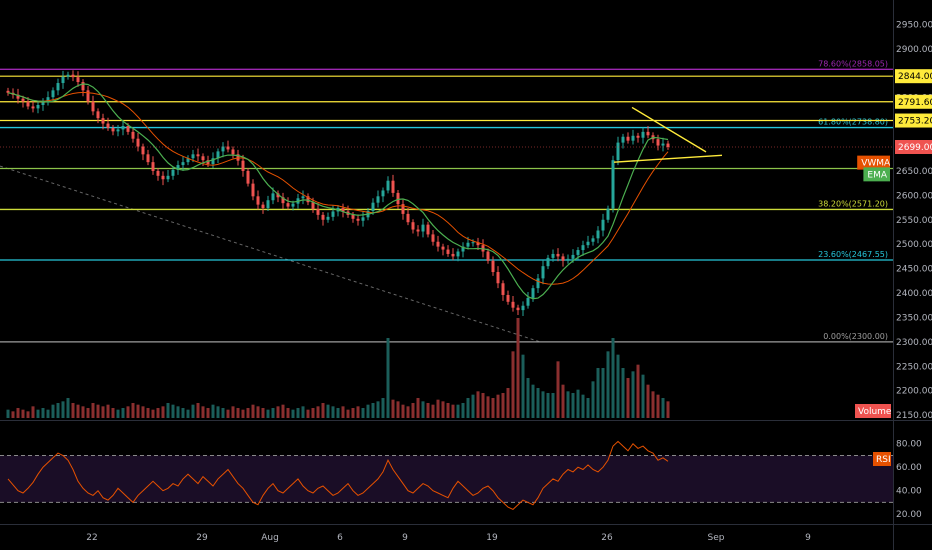 The width and height of the screenshot is (932, 550). What do you see at coordinates (914, 270) in the screenshot?
I see `y-tick-label: 2450.00` at bounding box center [914, 270].